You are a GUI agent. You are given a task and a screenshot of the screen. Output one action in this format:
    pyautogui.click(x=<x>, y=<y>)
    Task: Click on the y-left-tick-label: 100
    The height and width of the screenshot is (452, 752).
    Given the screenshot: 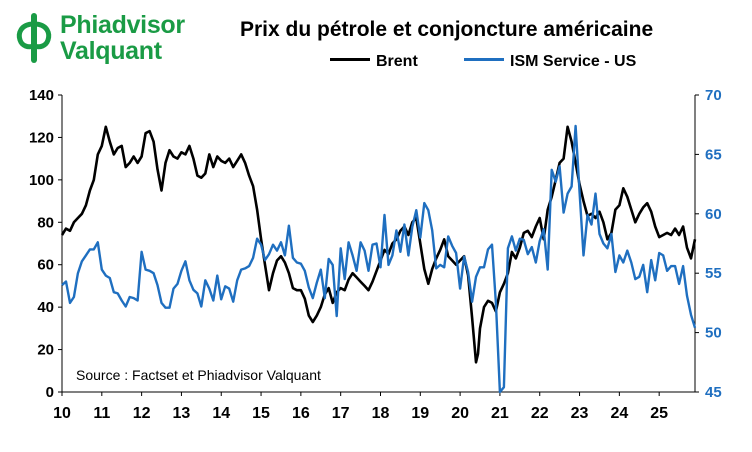 What is the action you would take?
    pyautogui.click(x=41, y=180)
    